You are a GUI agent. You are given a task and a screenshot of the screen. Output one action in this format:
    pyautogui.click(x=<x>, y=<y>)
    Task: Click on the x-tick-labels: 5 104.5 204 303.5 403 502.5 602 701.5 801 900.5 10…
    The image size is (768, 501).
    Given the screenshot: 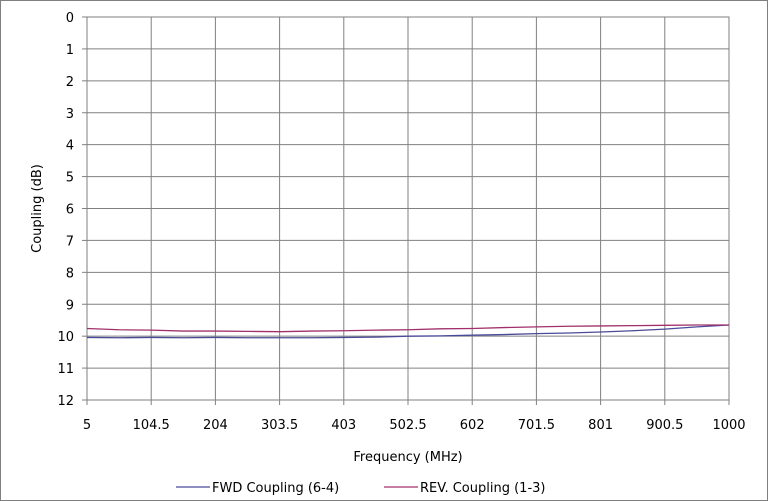 What is the action you would take?
    pyautogui.click(x=414, y=425)
    